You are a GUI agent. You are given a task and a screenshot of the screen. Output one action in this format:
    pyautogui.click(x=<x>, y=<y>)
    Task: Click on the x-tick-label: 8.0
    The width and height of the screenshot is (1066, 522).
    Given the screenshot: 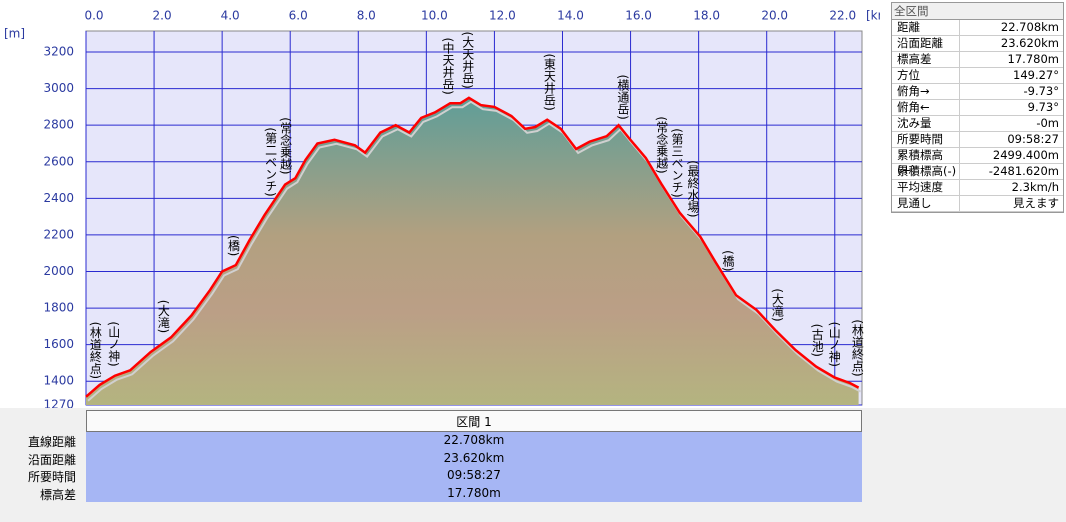 What is the action you would take?
    pyautogui.click(x=366, y=16)
    